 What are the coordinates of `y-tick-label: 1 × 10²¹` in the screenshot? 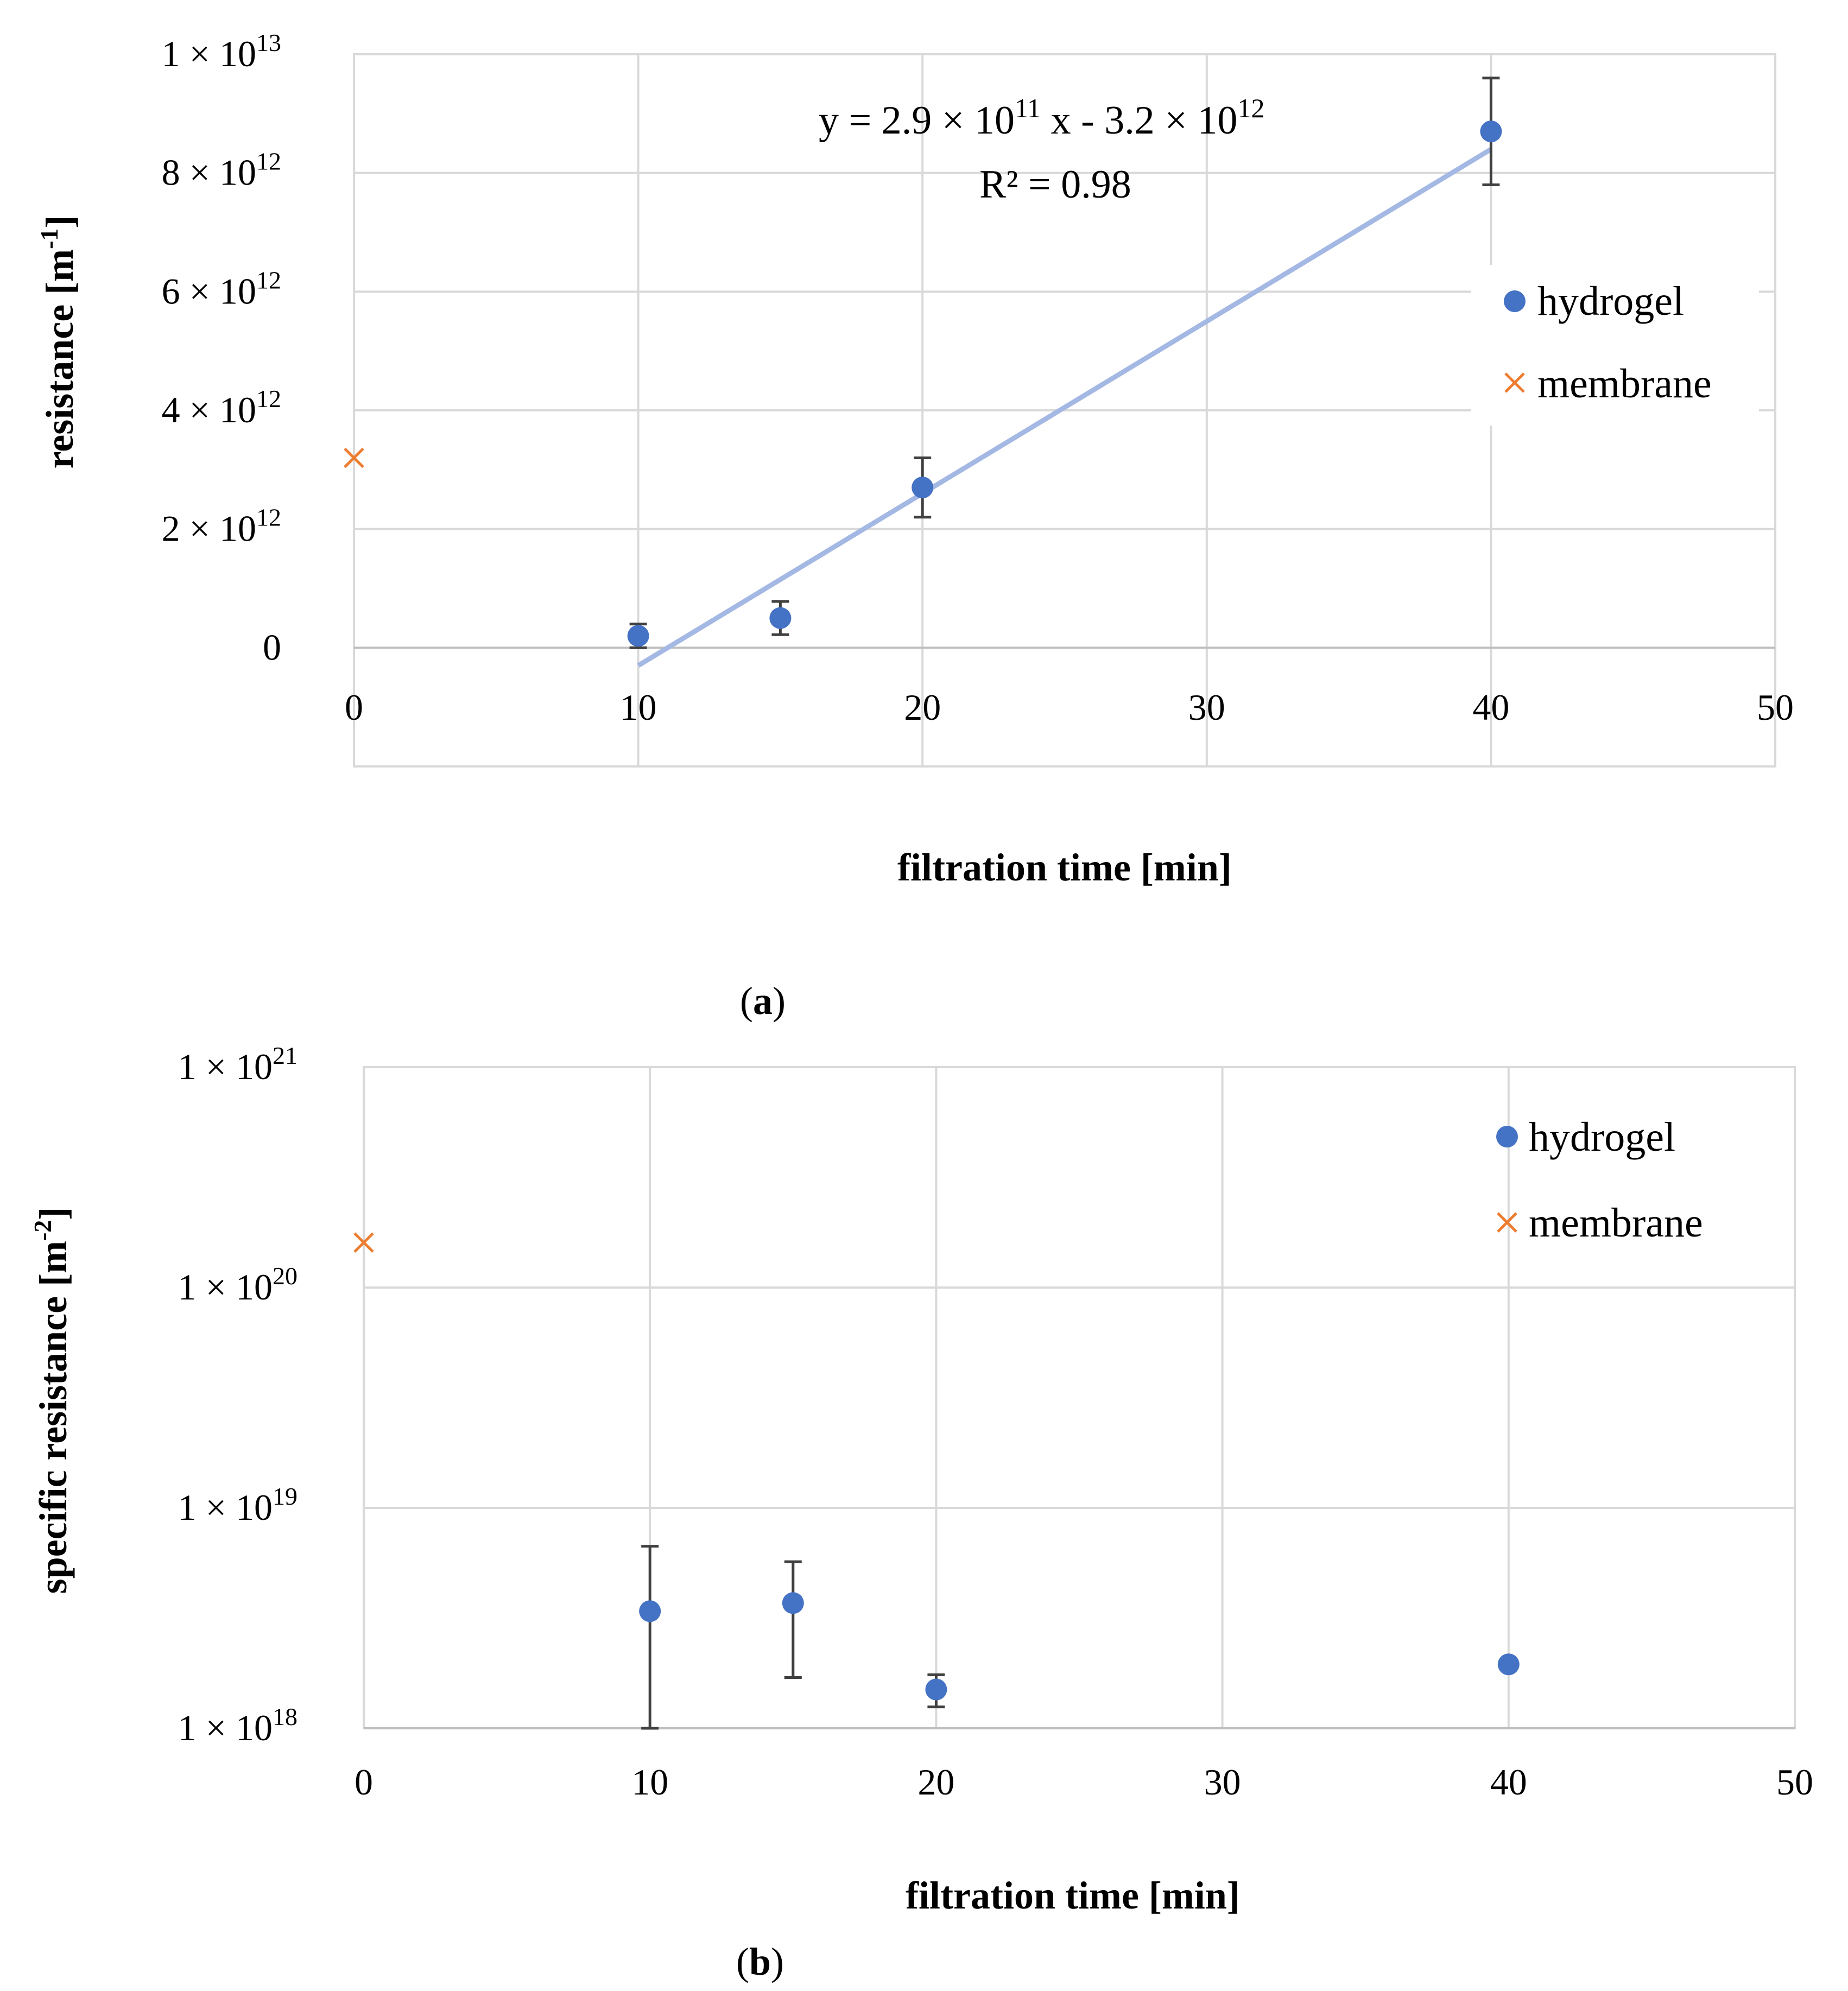 It's located at (238, 1064).